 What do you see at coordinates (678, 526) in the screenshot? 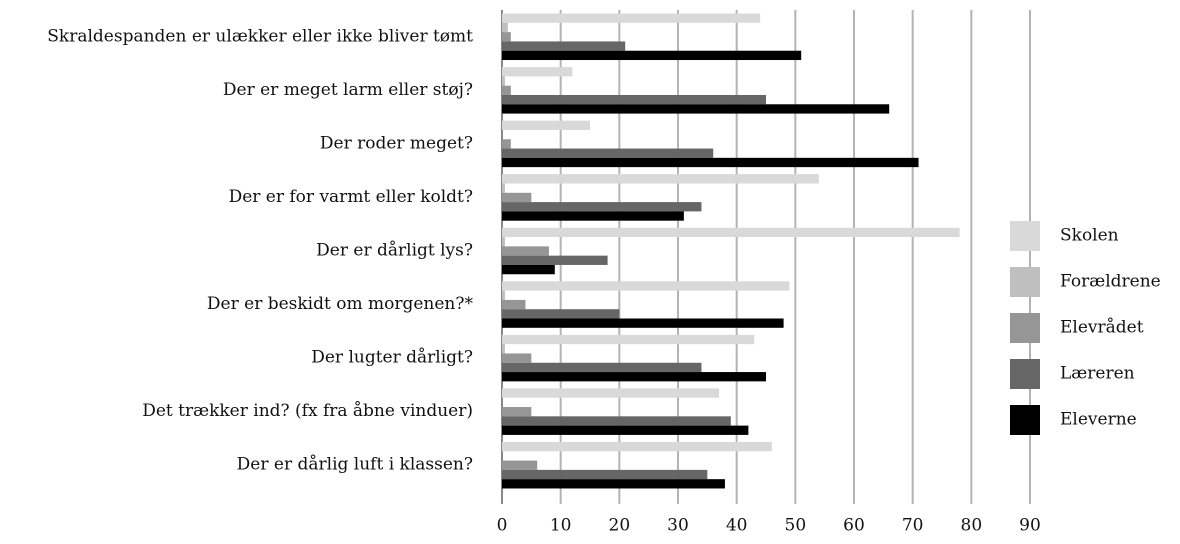
I see `x-tick-label: 30` at bounding box center [678, 526].